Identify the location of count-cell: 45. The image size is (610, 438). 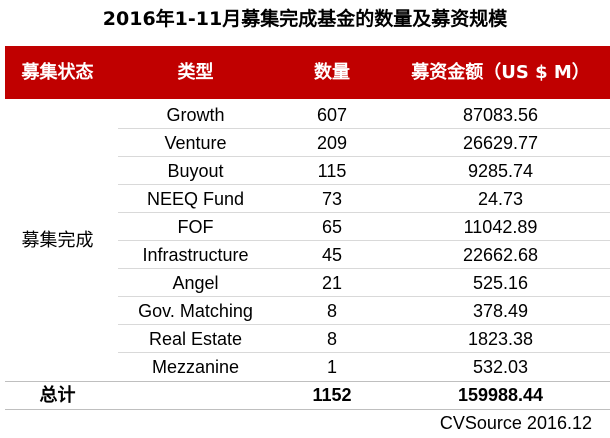
(332, 255).